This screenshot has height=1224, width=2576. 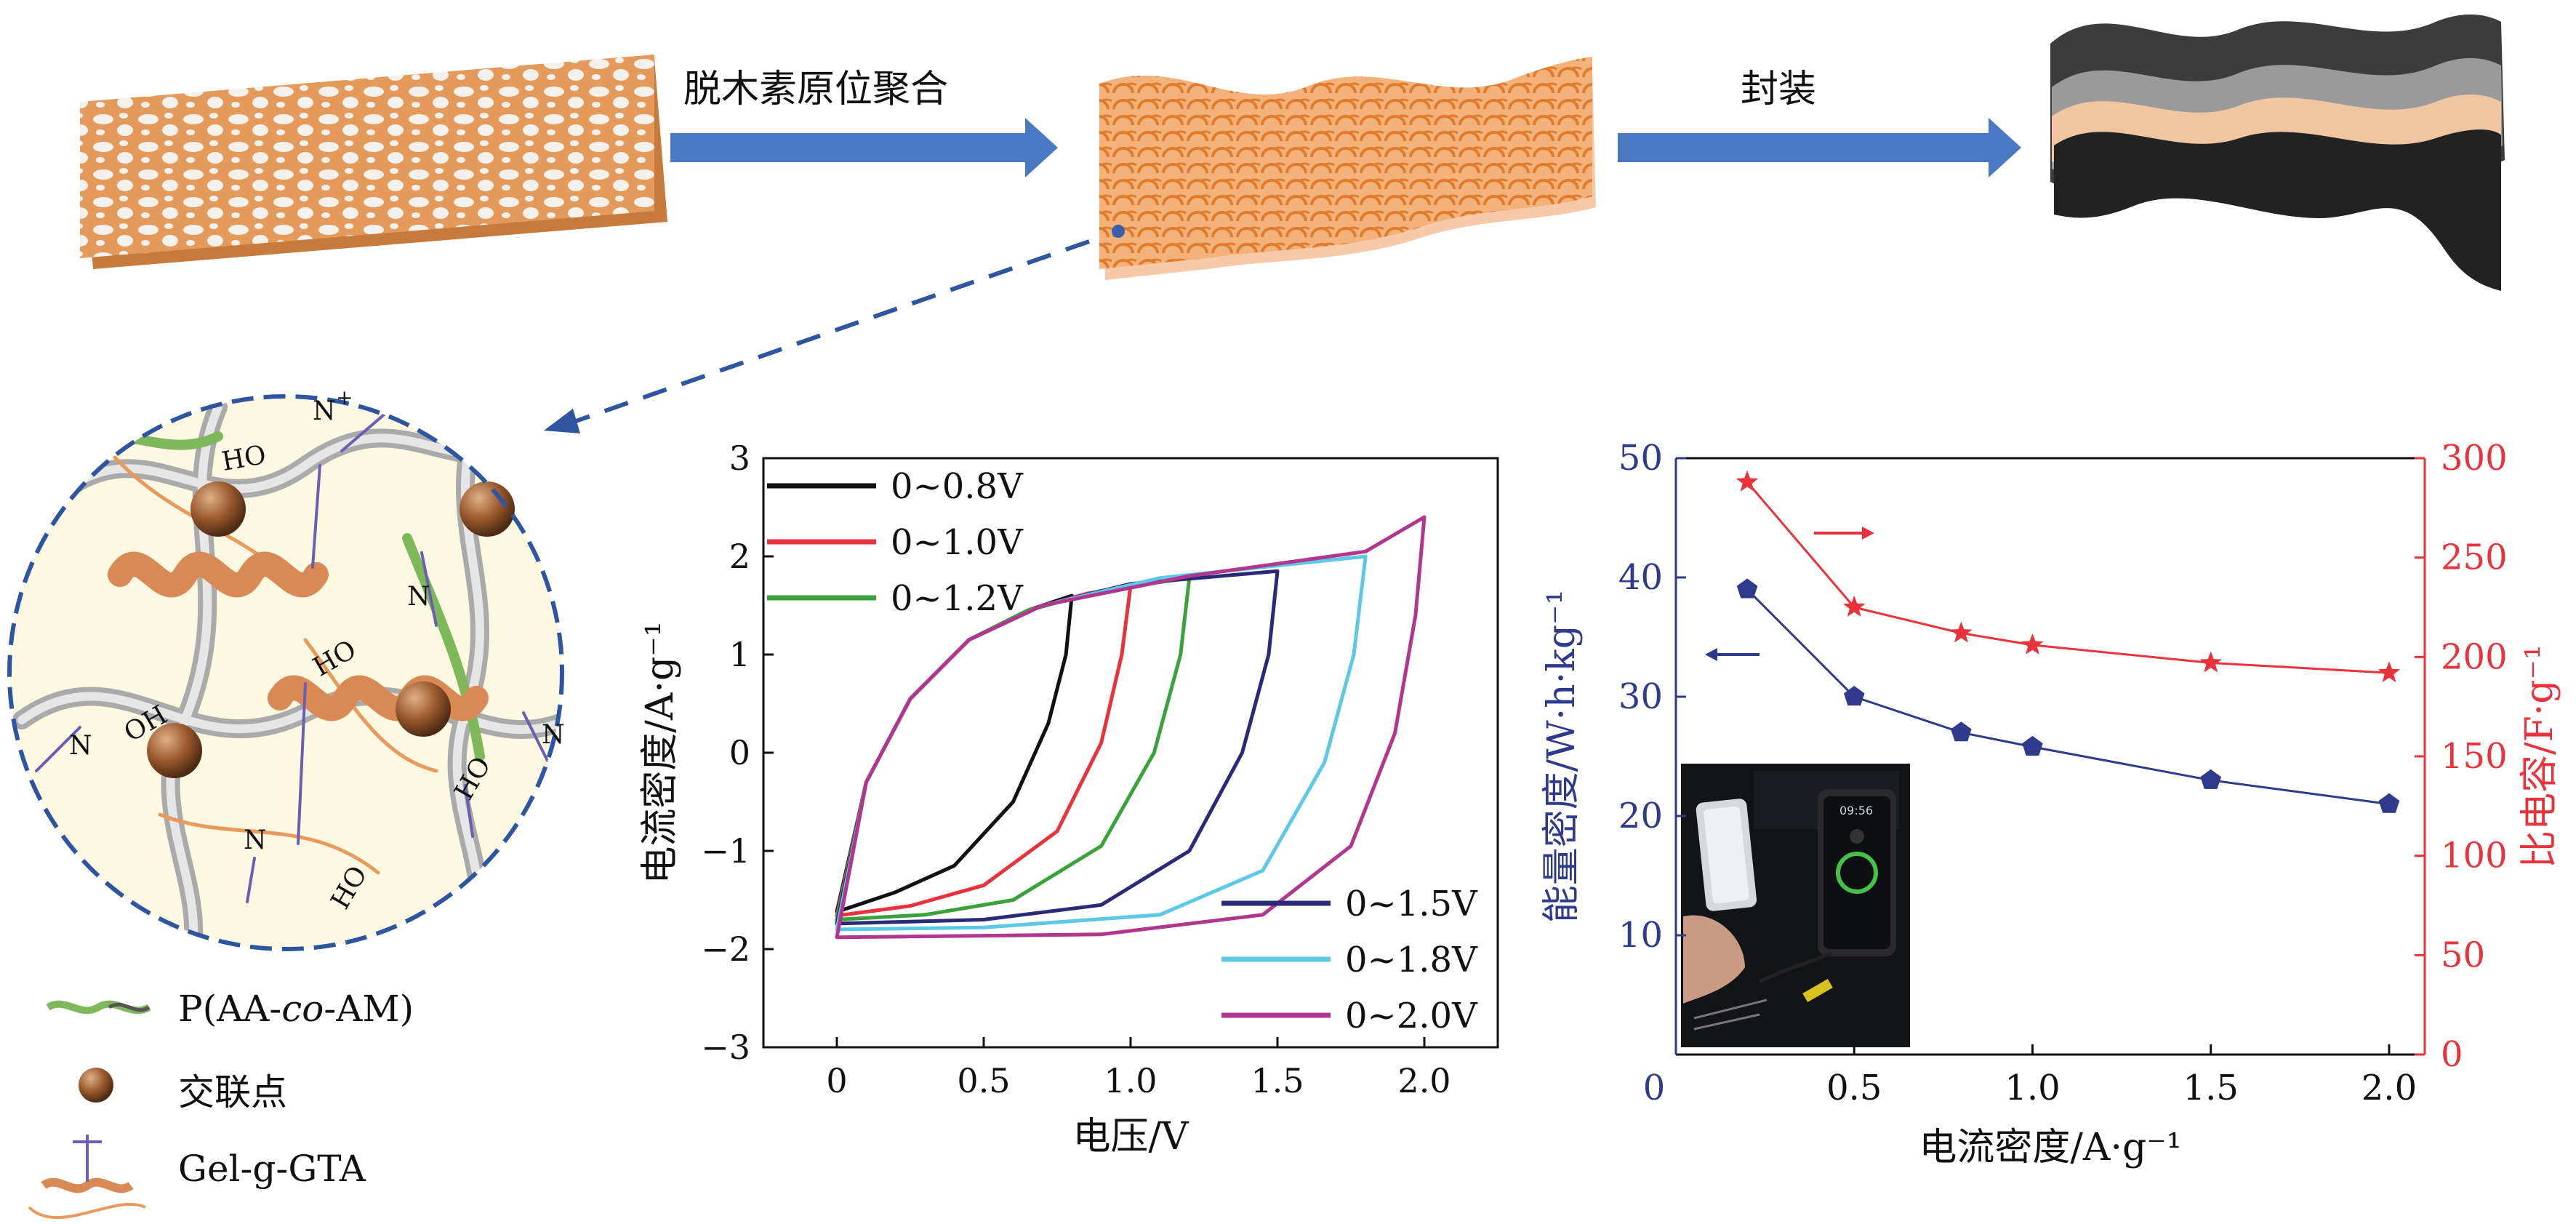 I want to click on cv-y-tick-label: −1, so click(x=725, y=851).